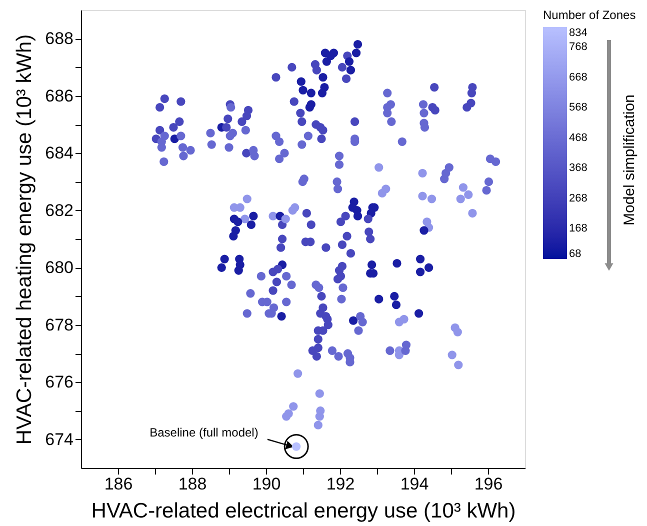 This screenshot has height=526, width=647. What do you see at coordinates (118, 484) in the screenshot?
I see `x-tick-label: 186` at bounding box center [118, 484].